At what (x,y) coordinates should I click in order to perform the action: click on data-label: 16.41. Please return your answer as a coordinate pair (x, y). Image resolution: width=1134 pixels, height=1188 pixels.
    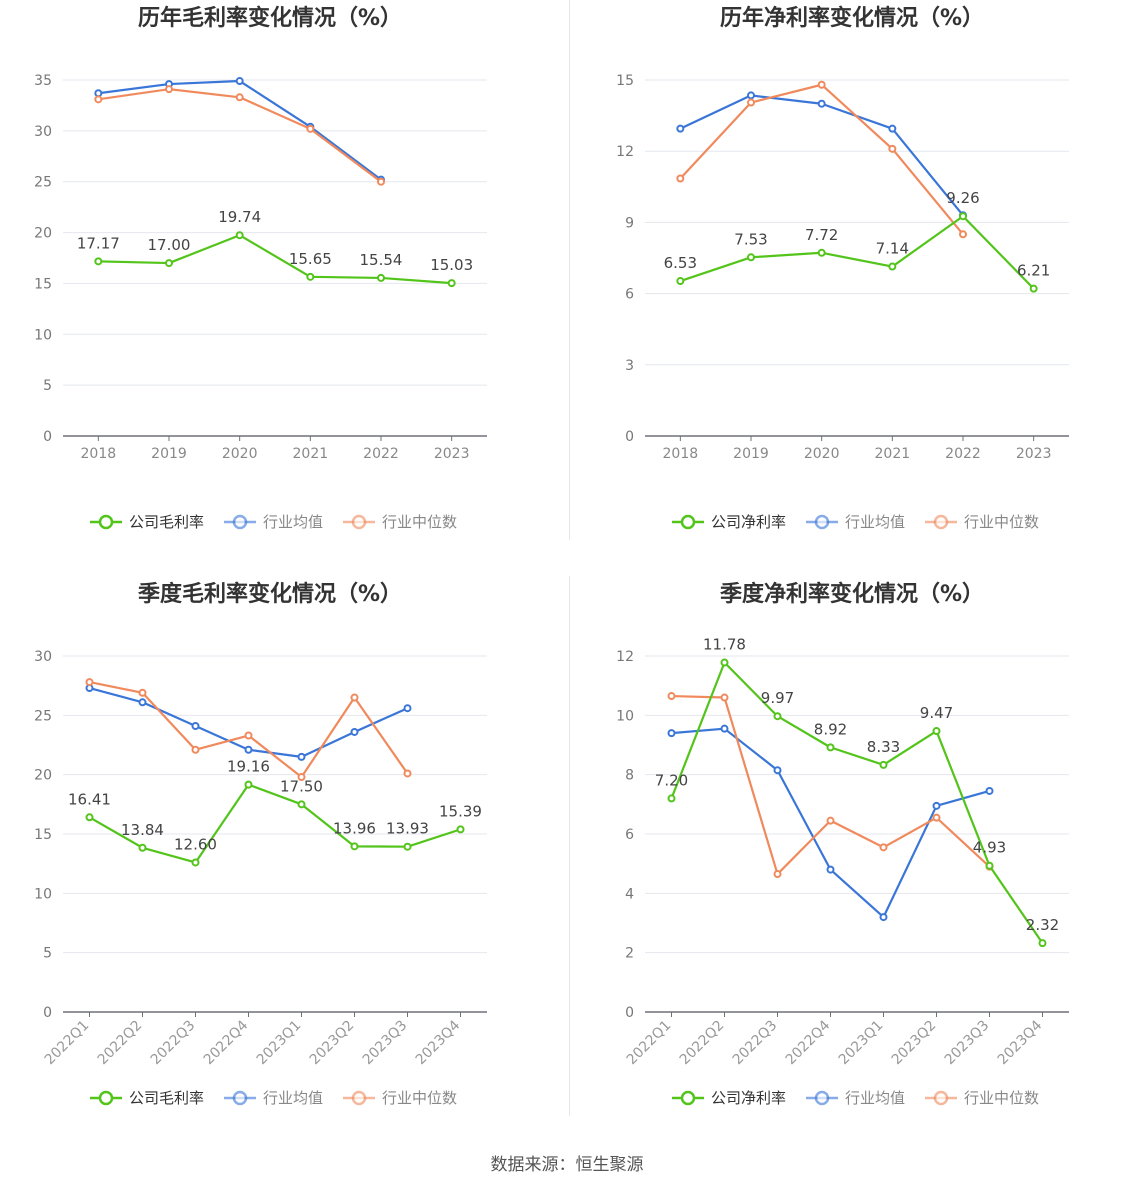
    Looking at the image, I should click on (89, 799).